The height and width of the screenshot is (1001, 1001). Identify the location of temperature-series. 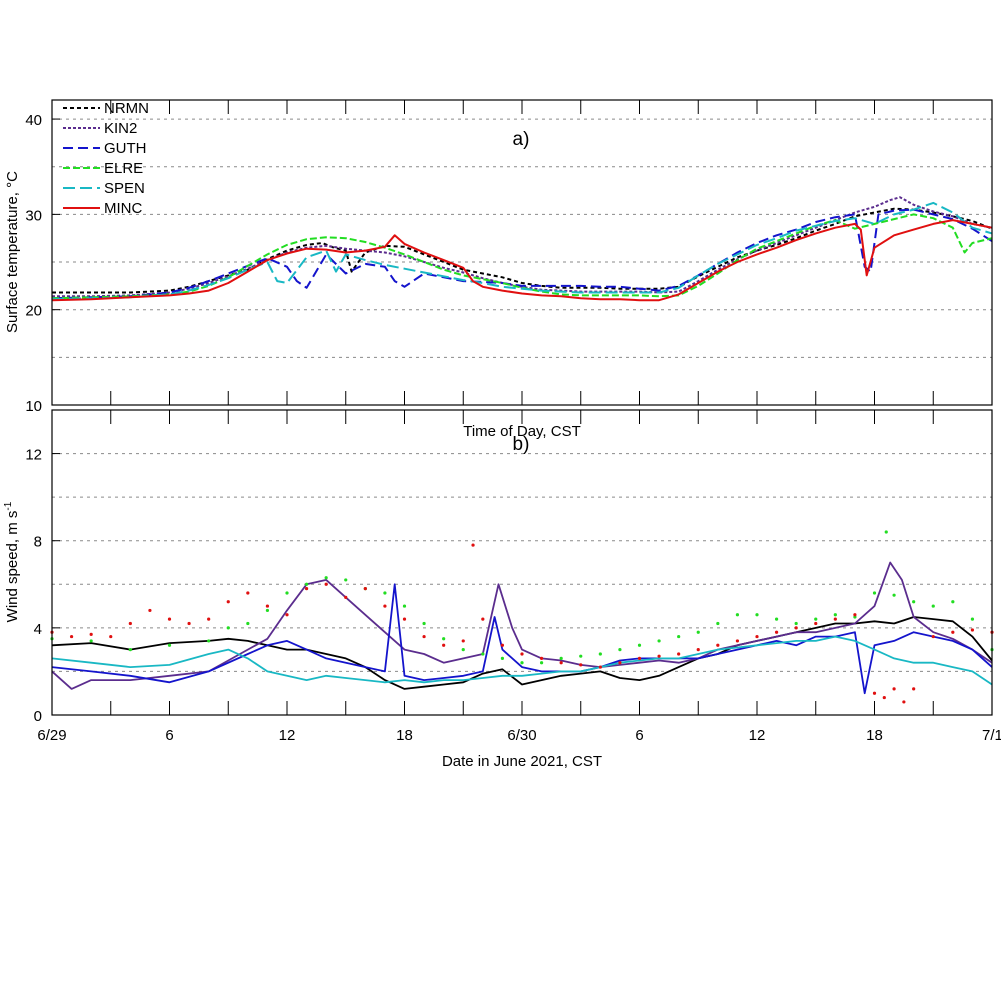
(522, 249).